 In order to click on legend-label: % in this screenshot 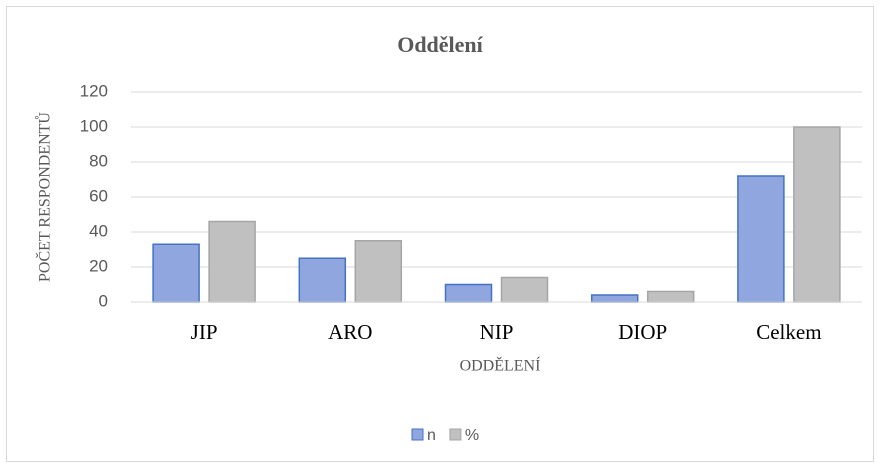, I will do `click(472, 435)`.